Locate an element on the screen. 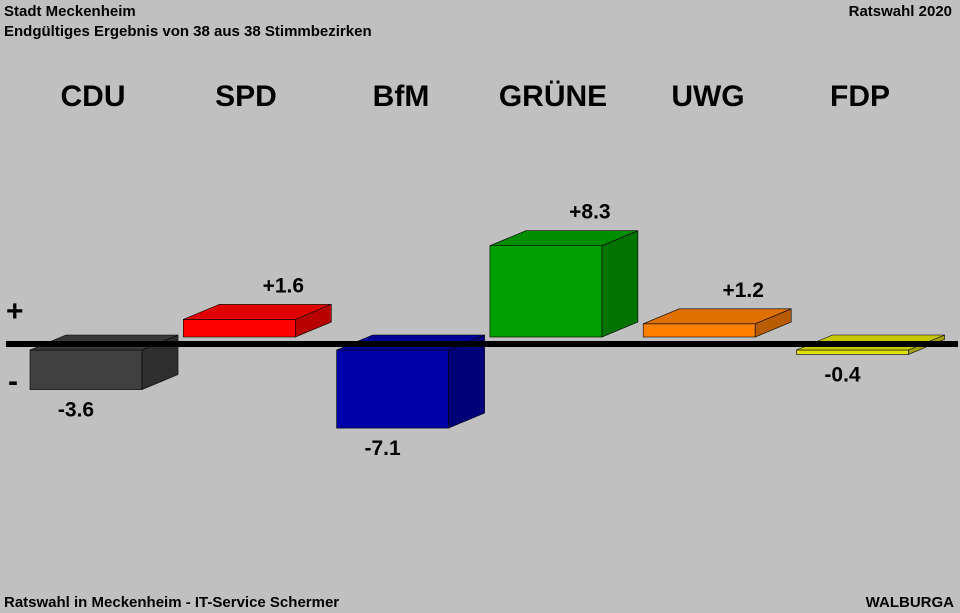  election-label: Ratswahl 2020 is located at coordinates (900, 11).